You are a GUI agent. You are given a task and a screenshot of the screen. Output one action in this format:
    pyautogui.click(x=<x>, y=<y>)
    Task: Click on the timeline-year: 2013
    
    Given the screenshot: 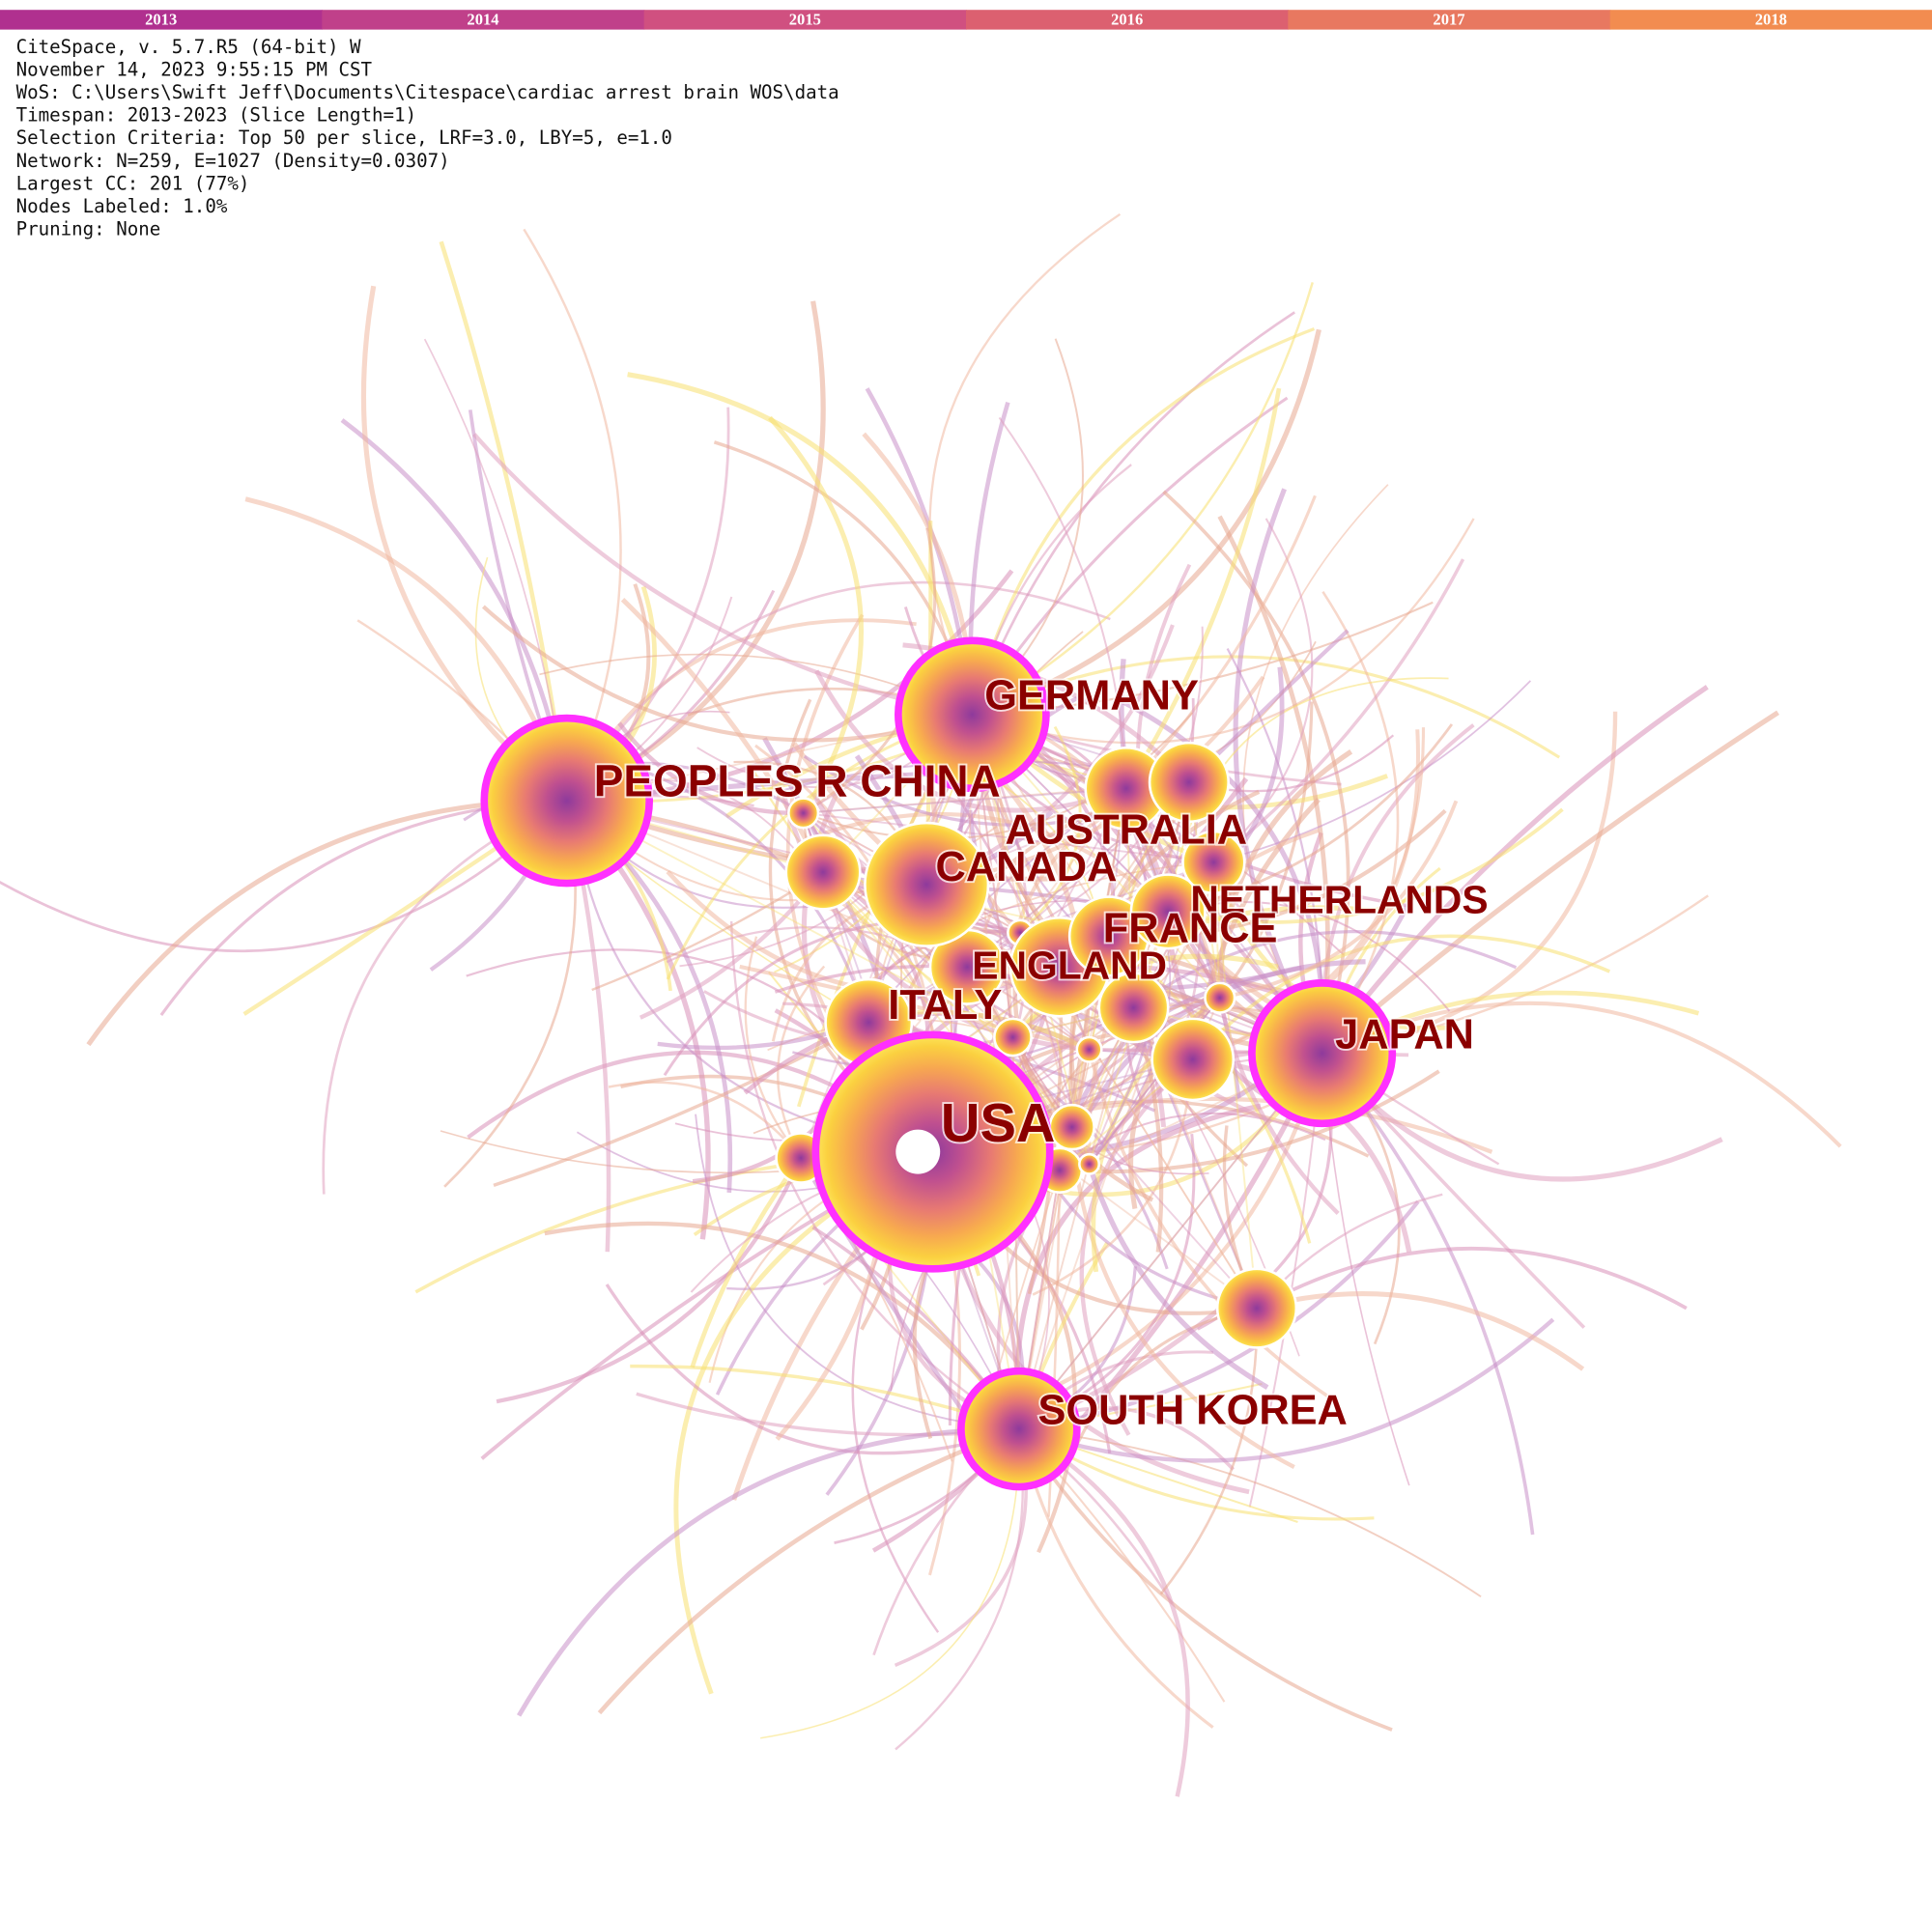 What is the action you would take?
    pyautogui.click(x=161, y=20)
    